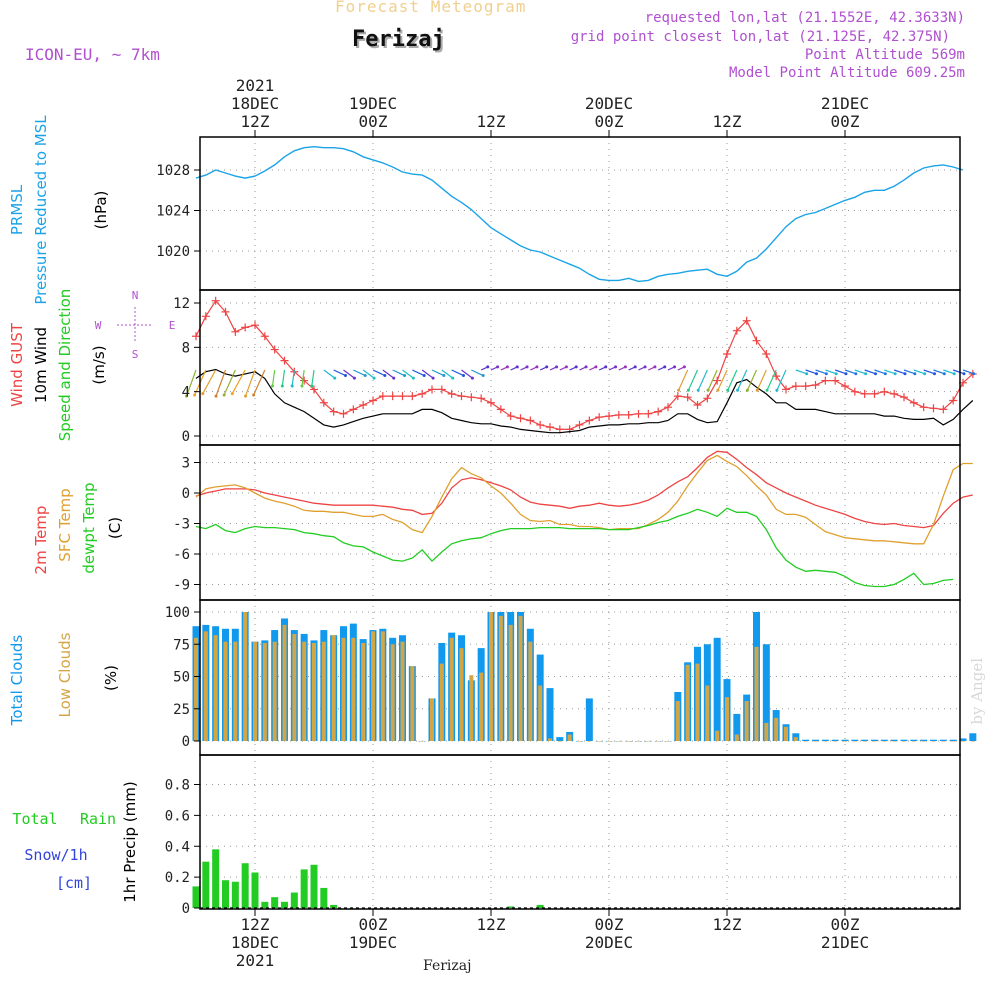 Image resolution: width=1000 pixels, height=1000 pixels. What do you see at coordinates (177, 847) in the screenshot?
I see `y-tick-label: 0.4` at bounding box center [177, 847].